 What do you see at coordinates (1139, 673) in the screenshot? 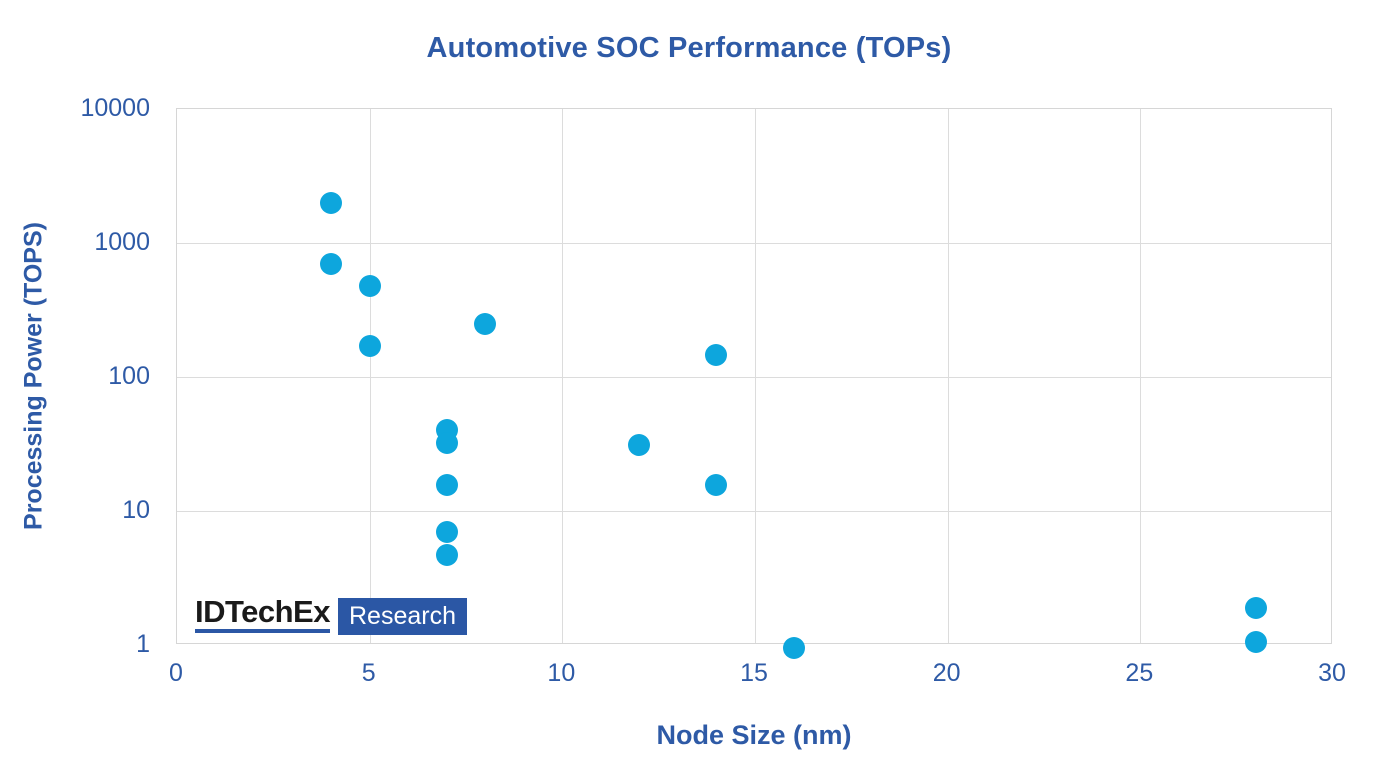
I see `x-tick-label: 25` at bounding box center [1139, 673].